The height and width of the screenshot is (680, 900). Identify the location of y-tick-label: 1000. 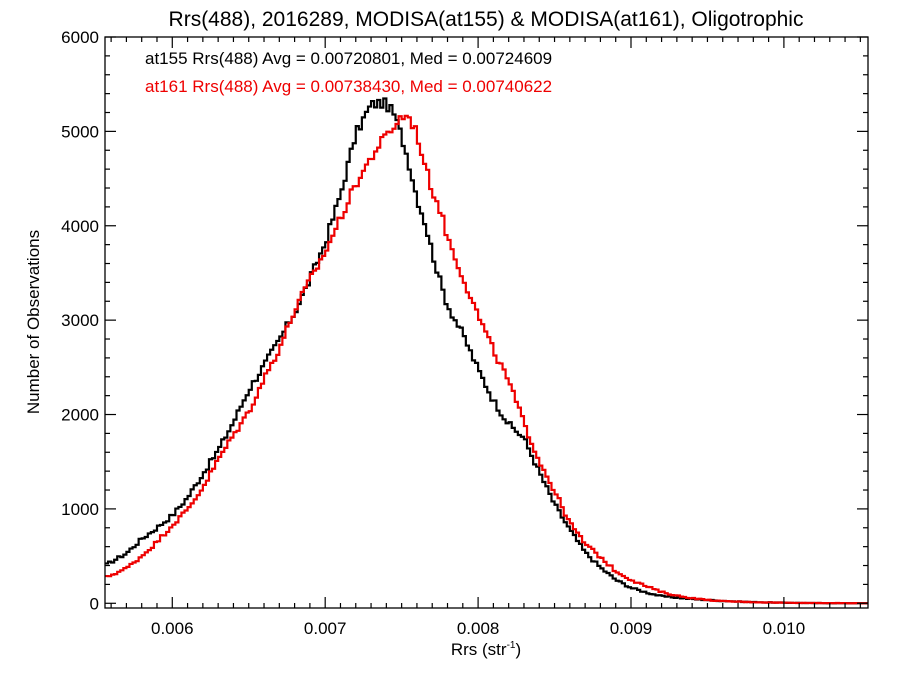
(80, 509).